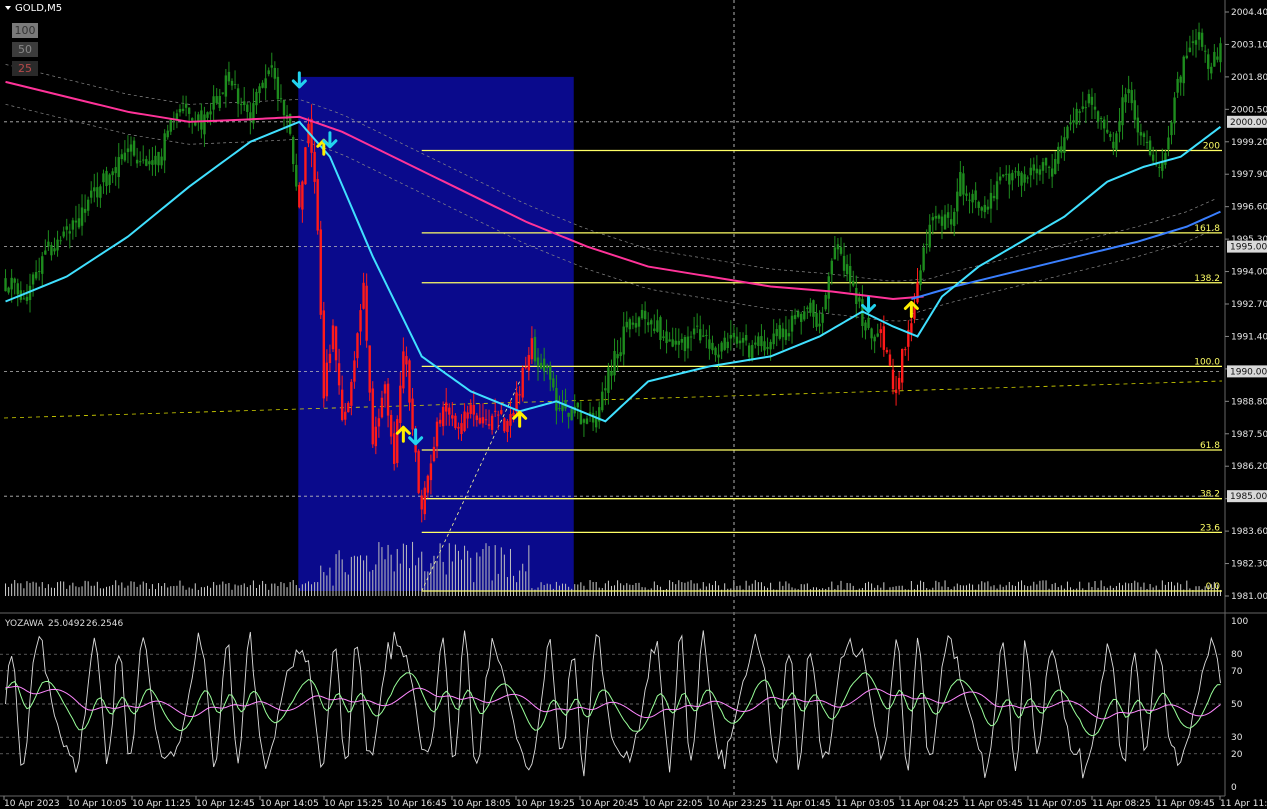 This screenshot has height=809, width=1267. Describe the element at coordinates (1249, 337) in the screenshot. I see `price-tick-label: 1991.40` at that location.